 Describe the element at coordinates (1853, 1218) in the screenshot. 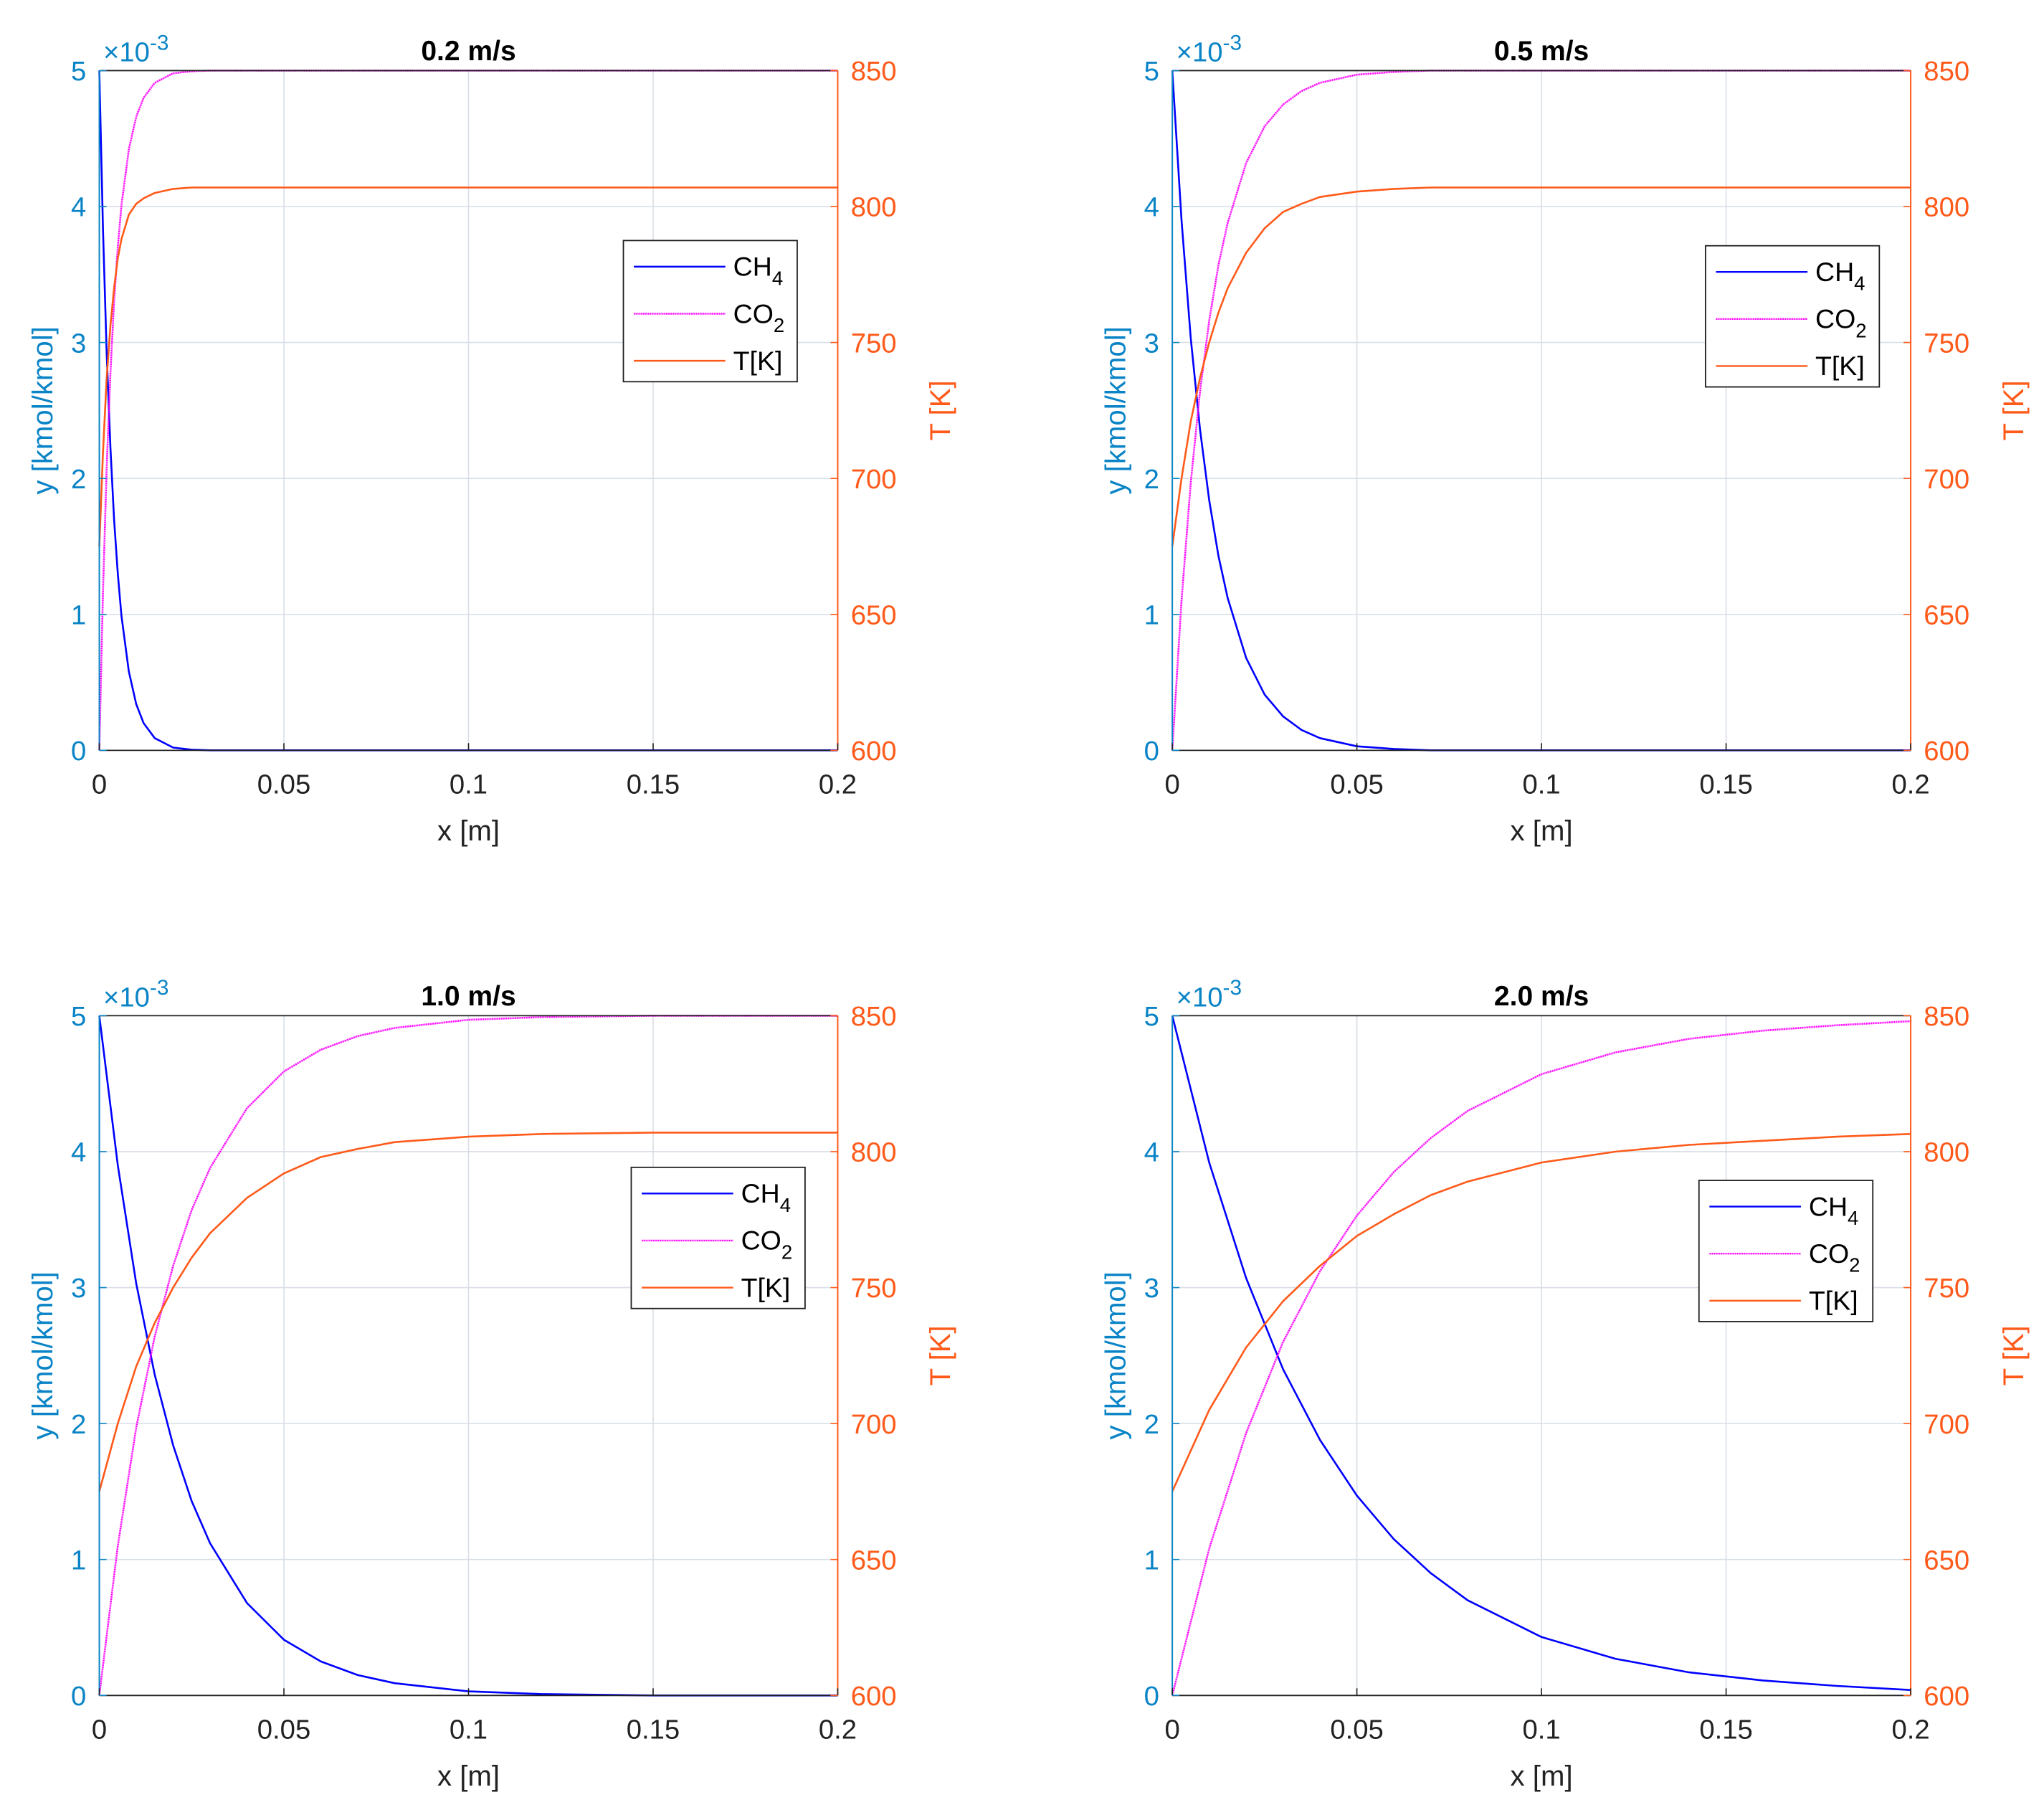

I see `legend-label-subscript: 4` at that location.